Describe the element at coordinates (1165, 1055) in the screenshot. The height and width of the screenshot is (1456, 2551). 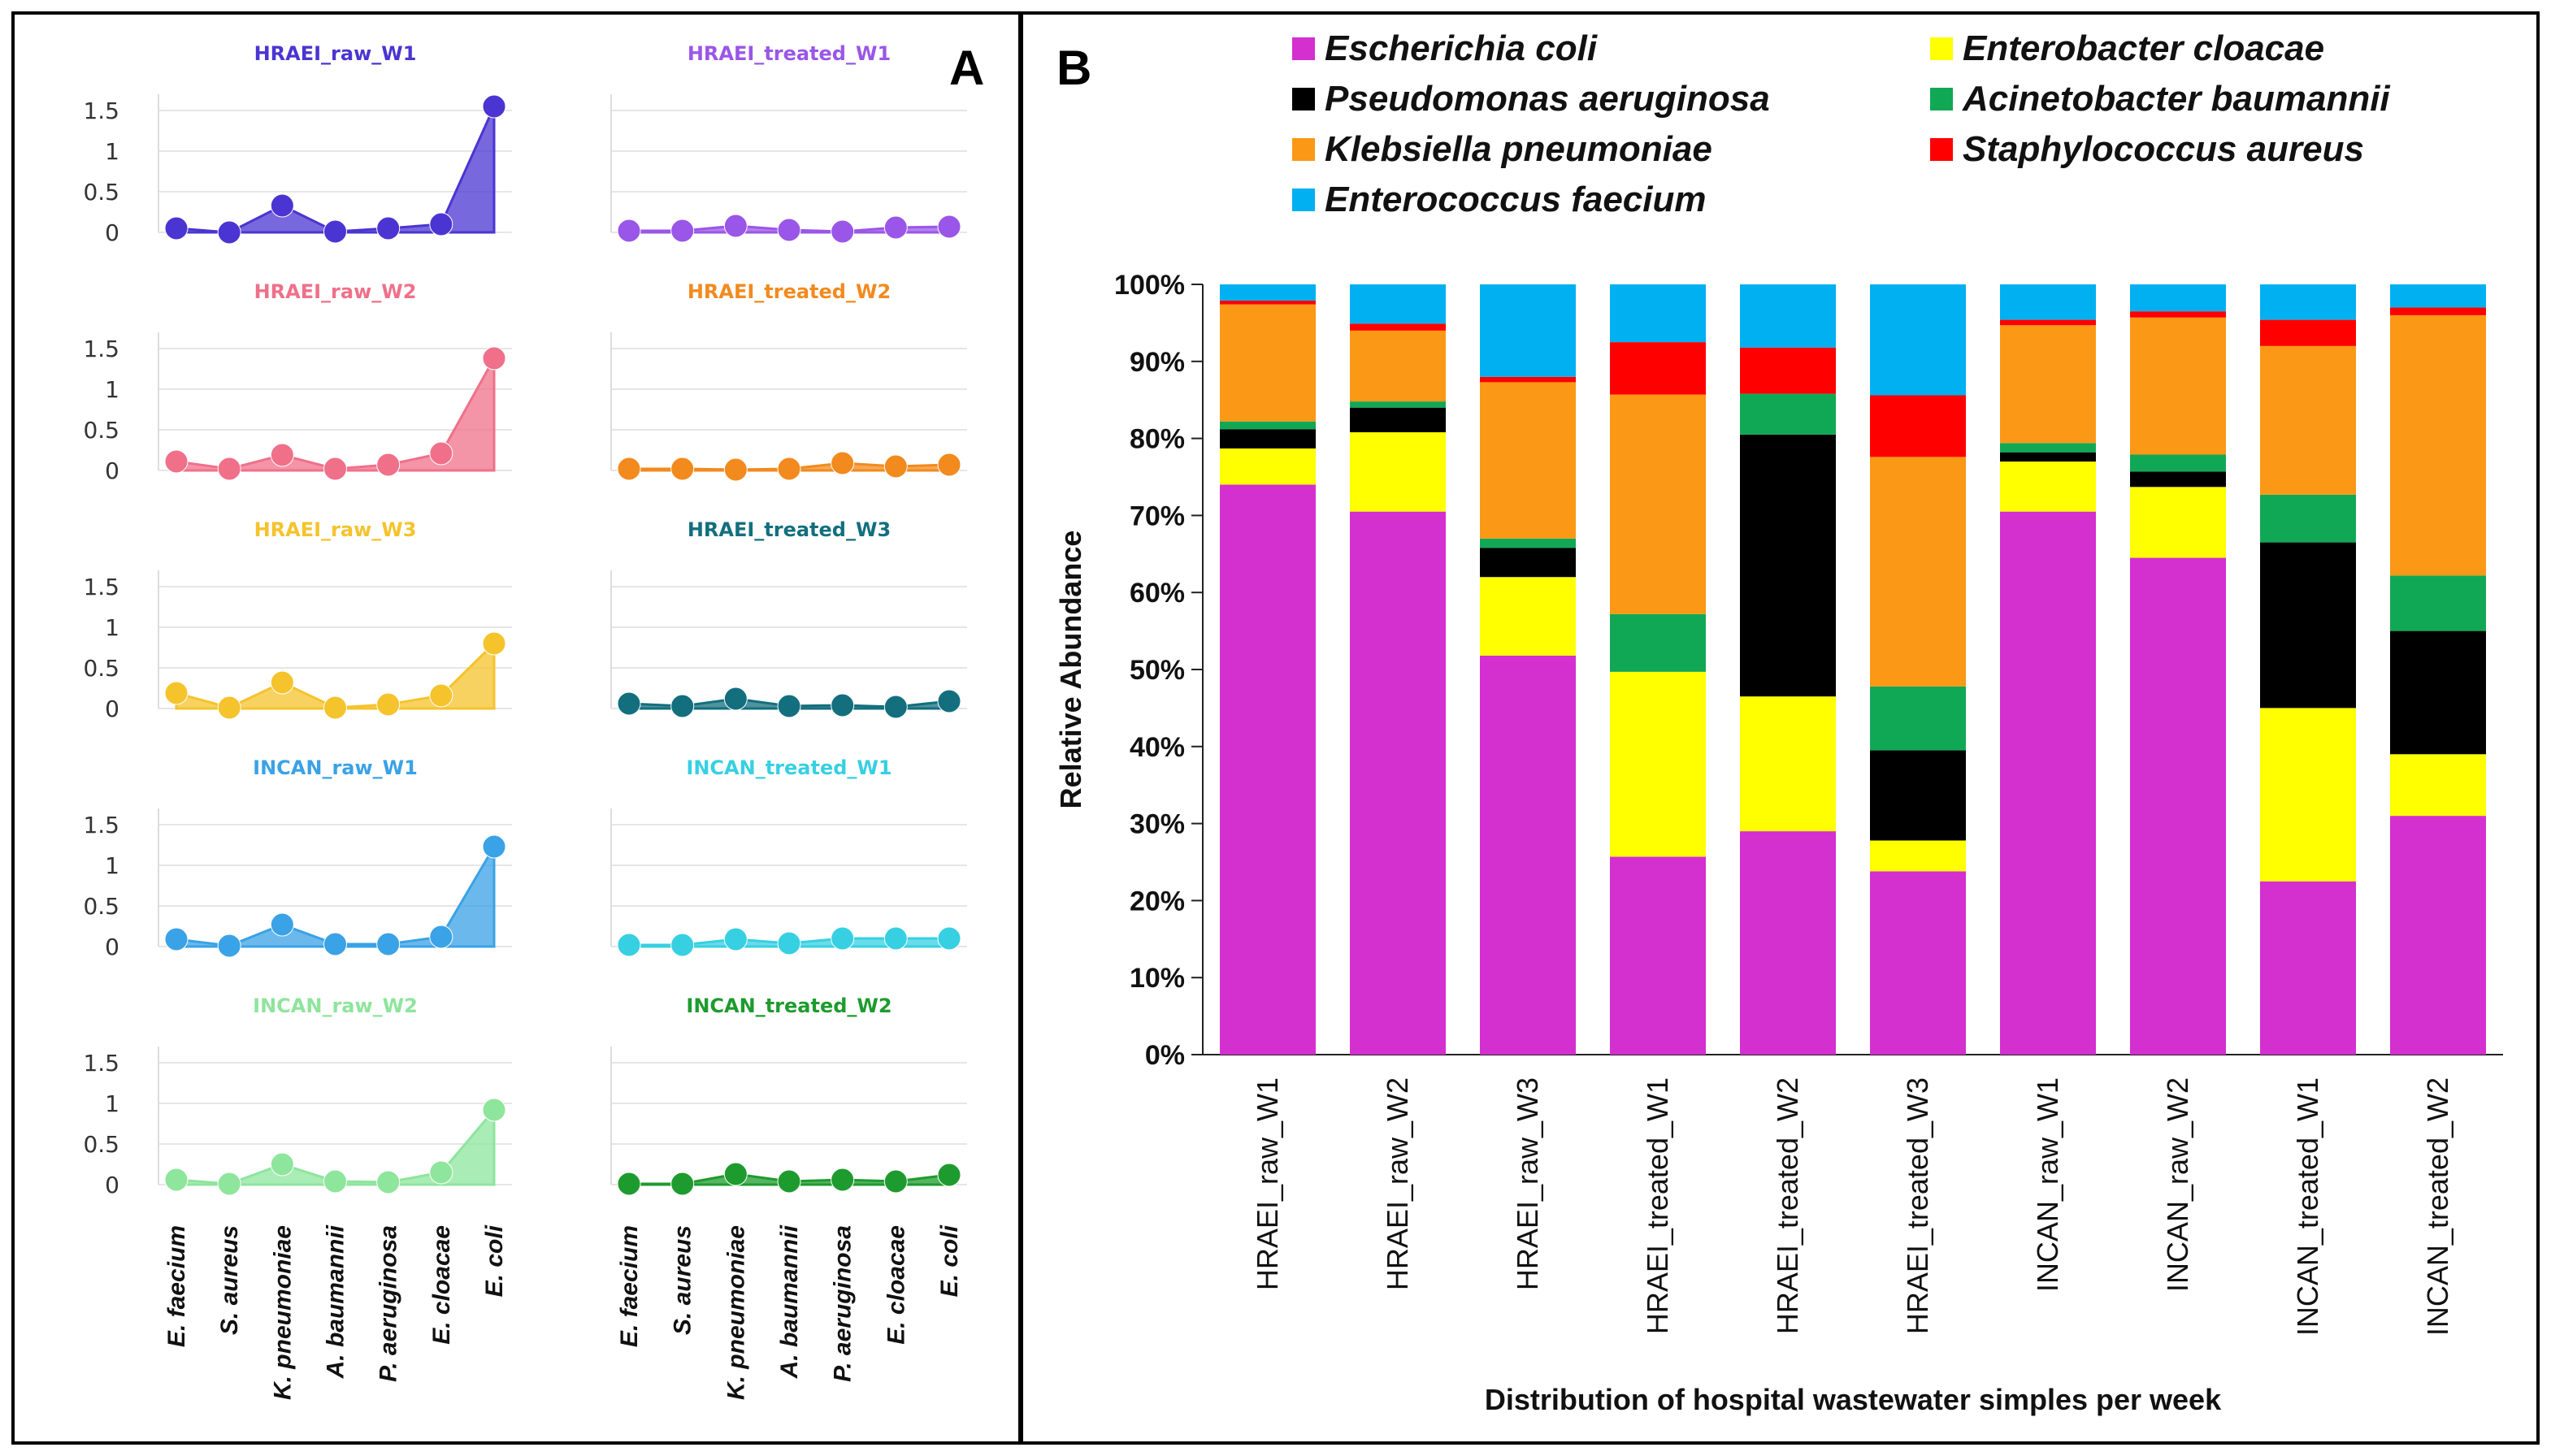
I see `y-tick-label: 0%` at that location.